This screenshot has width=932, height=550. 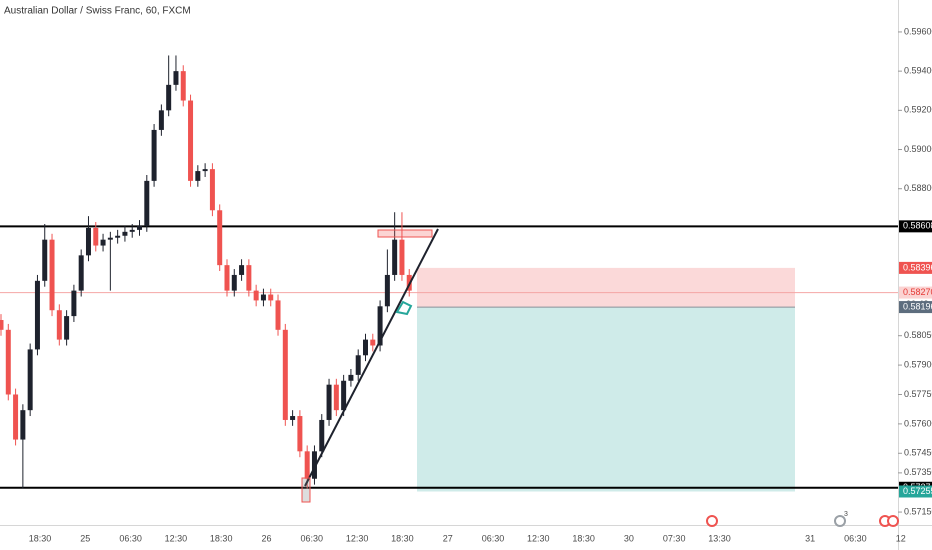 I want to click on x-tick-label: 31, so click(x=810, y=538).